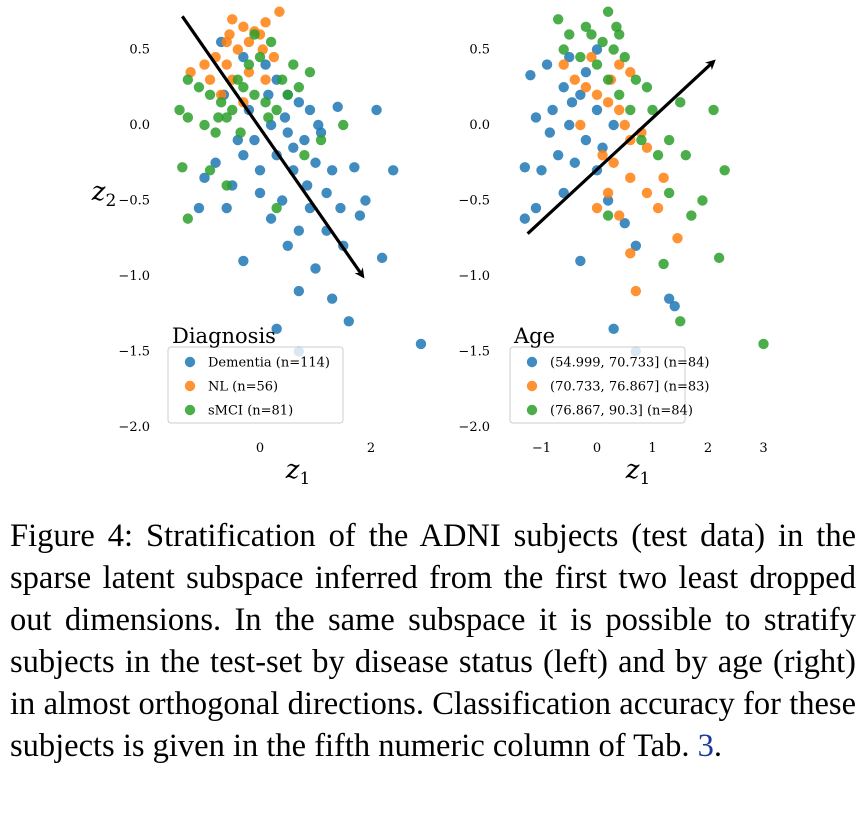 The width and height of the screenshot is (864, 813). I want to click on x-tick-label: −1, so click(541, 448).